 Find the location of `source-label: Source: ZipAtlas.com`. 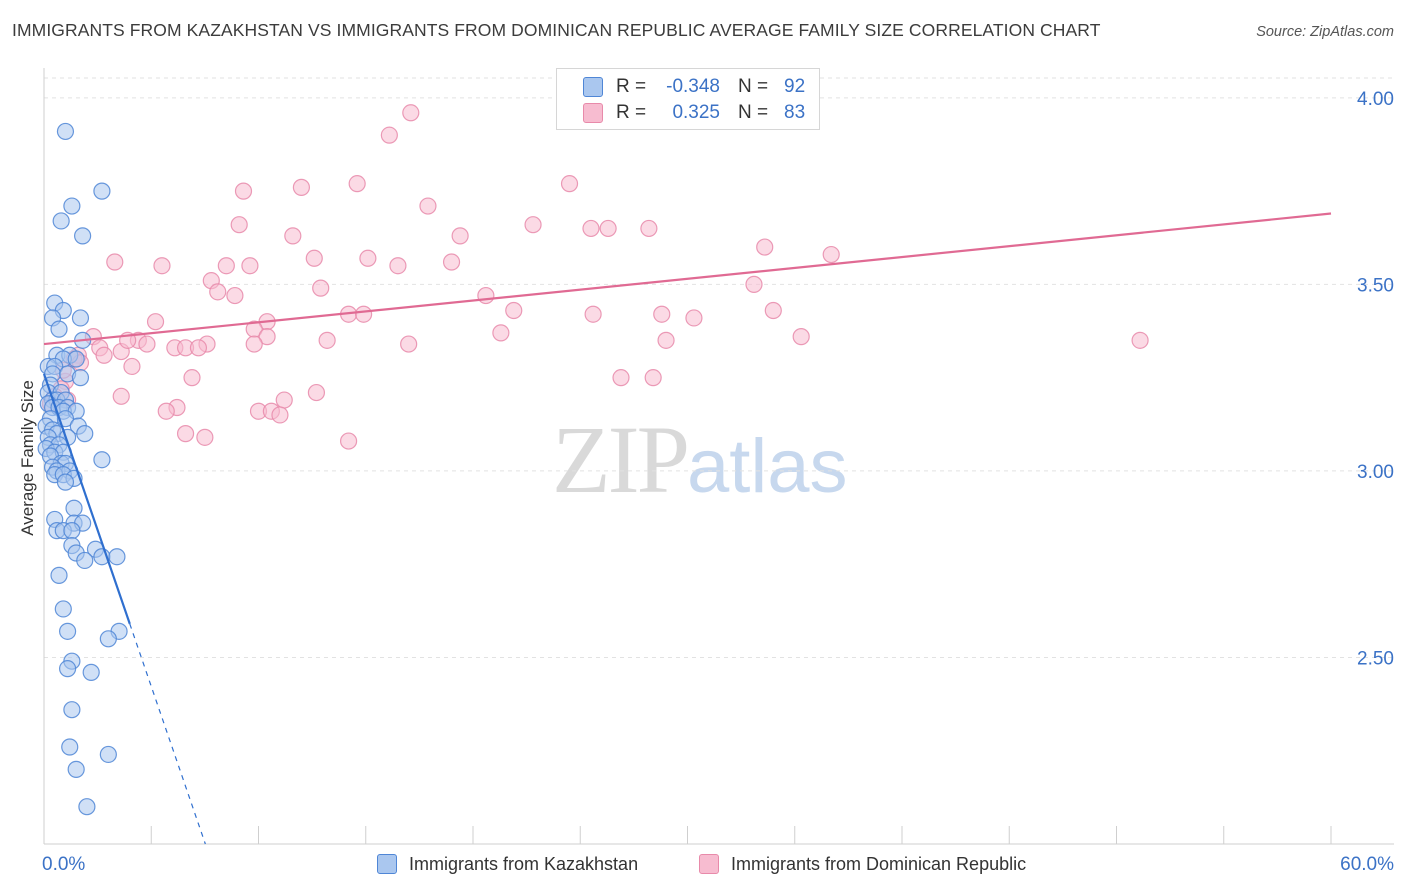

source-label: Source: ZipAtlas.com is located at coordinates (1325, 32).